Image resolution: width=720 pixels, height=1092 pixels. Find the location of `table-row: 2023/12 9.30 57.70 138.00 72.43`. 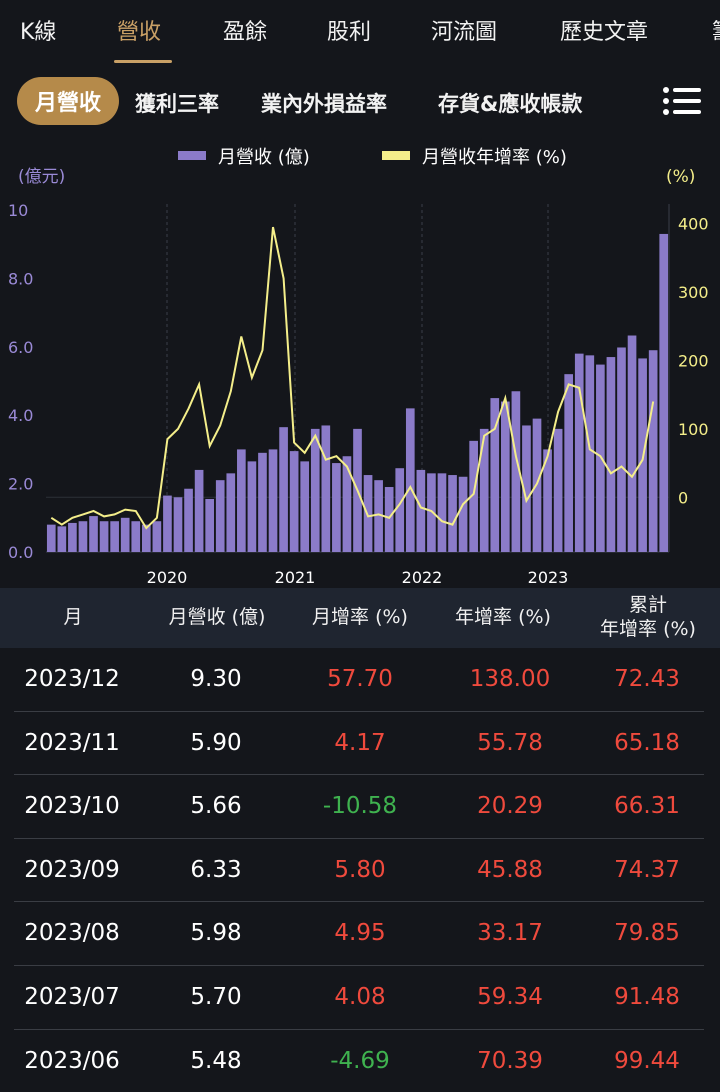

table-row: 2023/12 9.30 57.70 138.00 72.43 is located at coordinates (359, 680).